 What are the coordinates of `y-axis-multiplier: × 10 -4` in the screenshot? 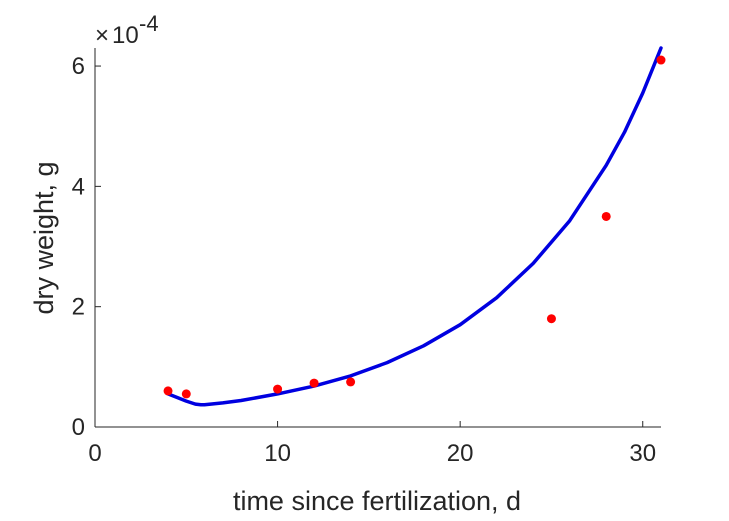 It's located at (127, 30).